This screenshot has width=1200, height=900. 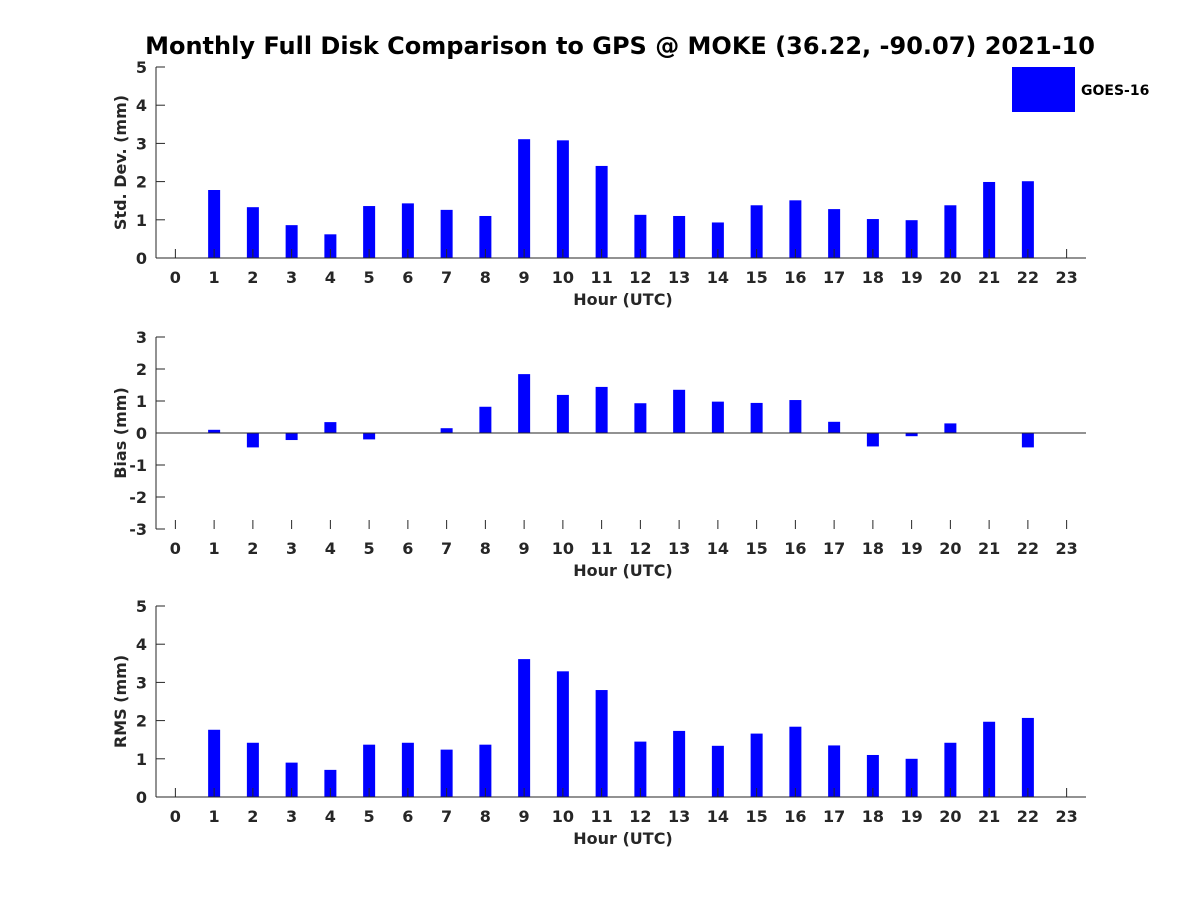 I want to click on x-tick-label: 19, so click(x=911, y=548).